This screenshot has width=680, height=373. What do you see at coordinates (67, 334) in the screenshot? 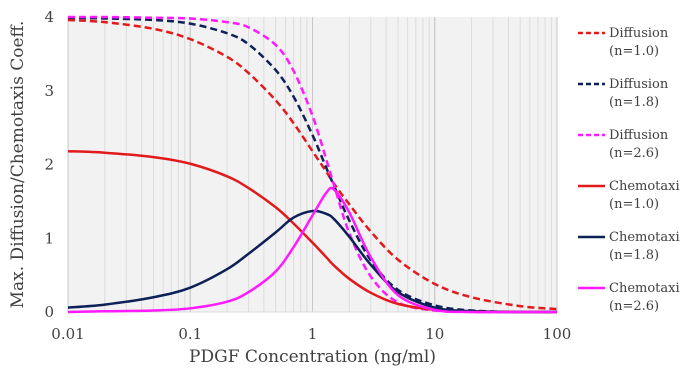
I see `x-tick-label: 0.01` at bounding box center [67, 334].